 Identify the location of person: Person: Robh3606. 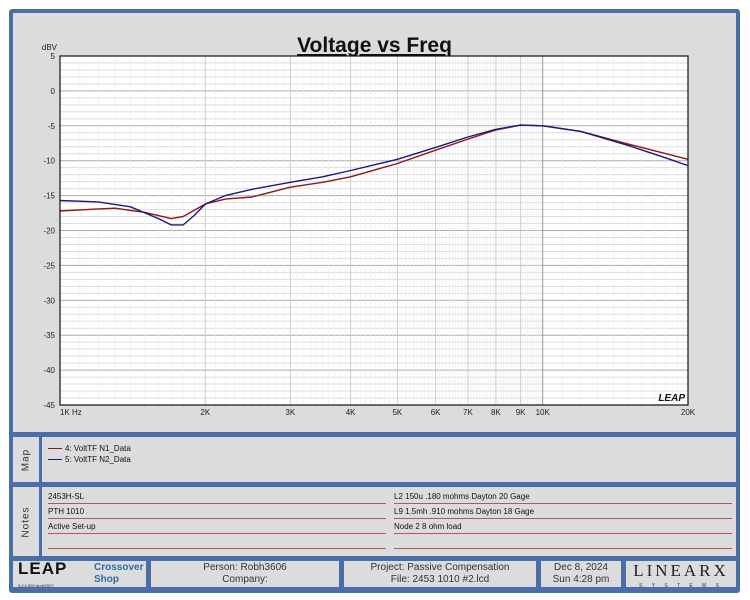
(245, 567).